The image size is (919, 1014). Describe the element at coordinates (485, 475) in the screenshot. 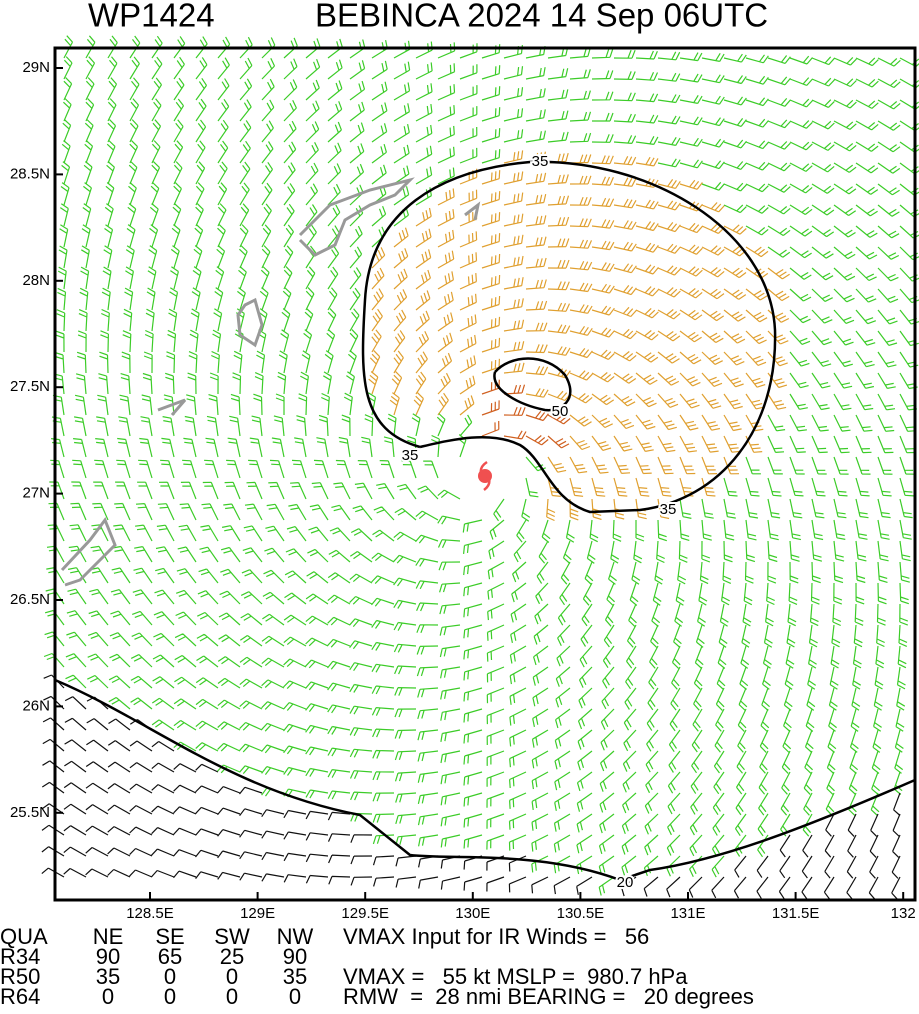

I see `storm-center` at that location.